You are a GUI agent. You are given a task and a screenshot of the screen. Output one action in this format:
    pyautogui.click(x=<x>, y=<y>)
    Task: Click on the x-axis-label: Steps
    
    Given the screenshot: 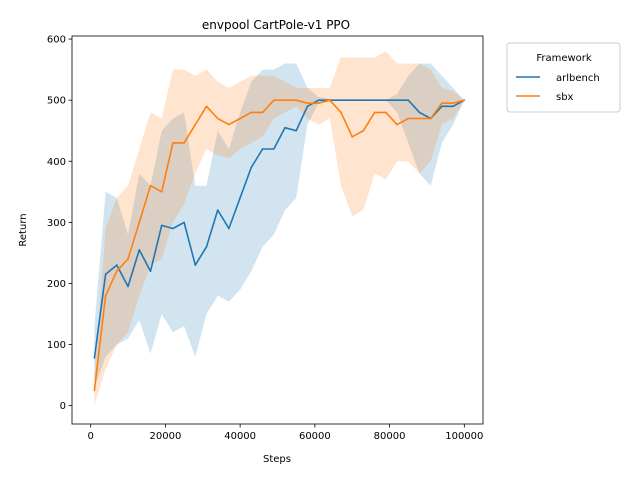 What is the action you would take?
    pyautogui.click(x=277, y=459)
    